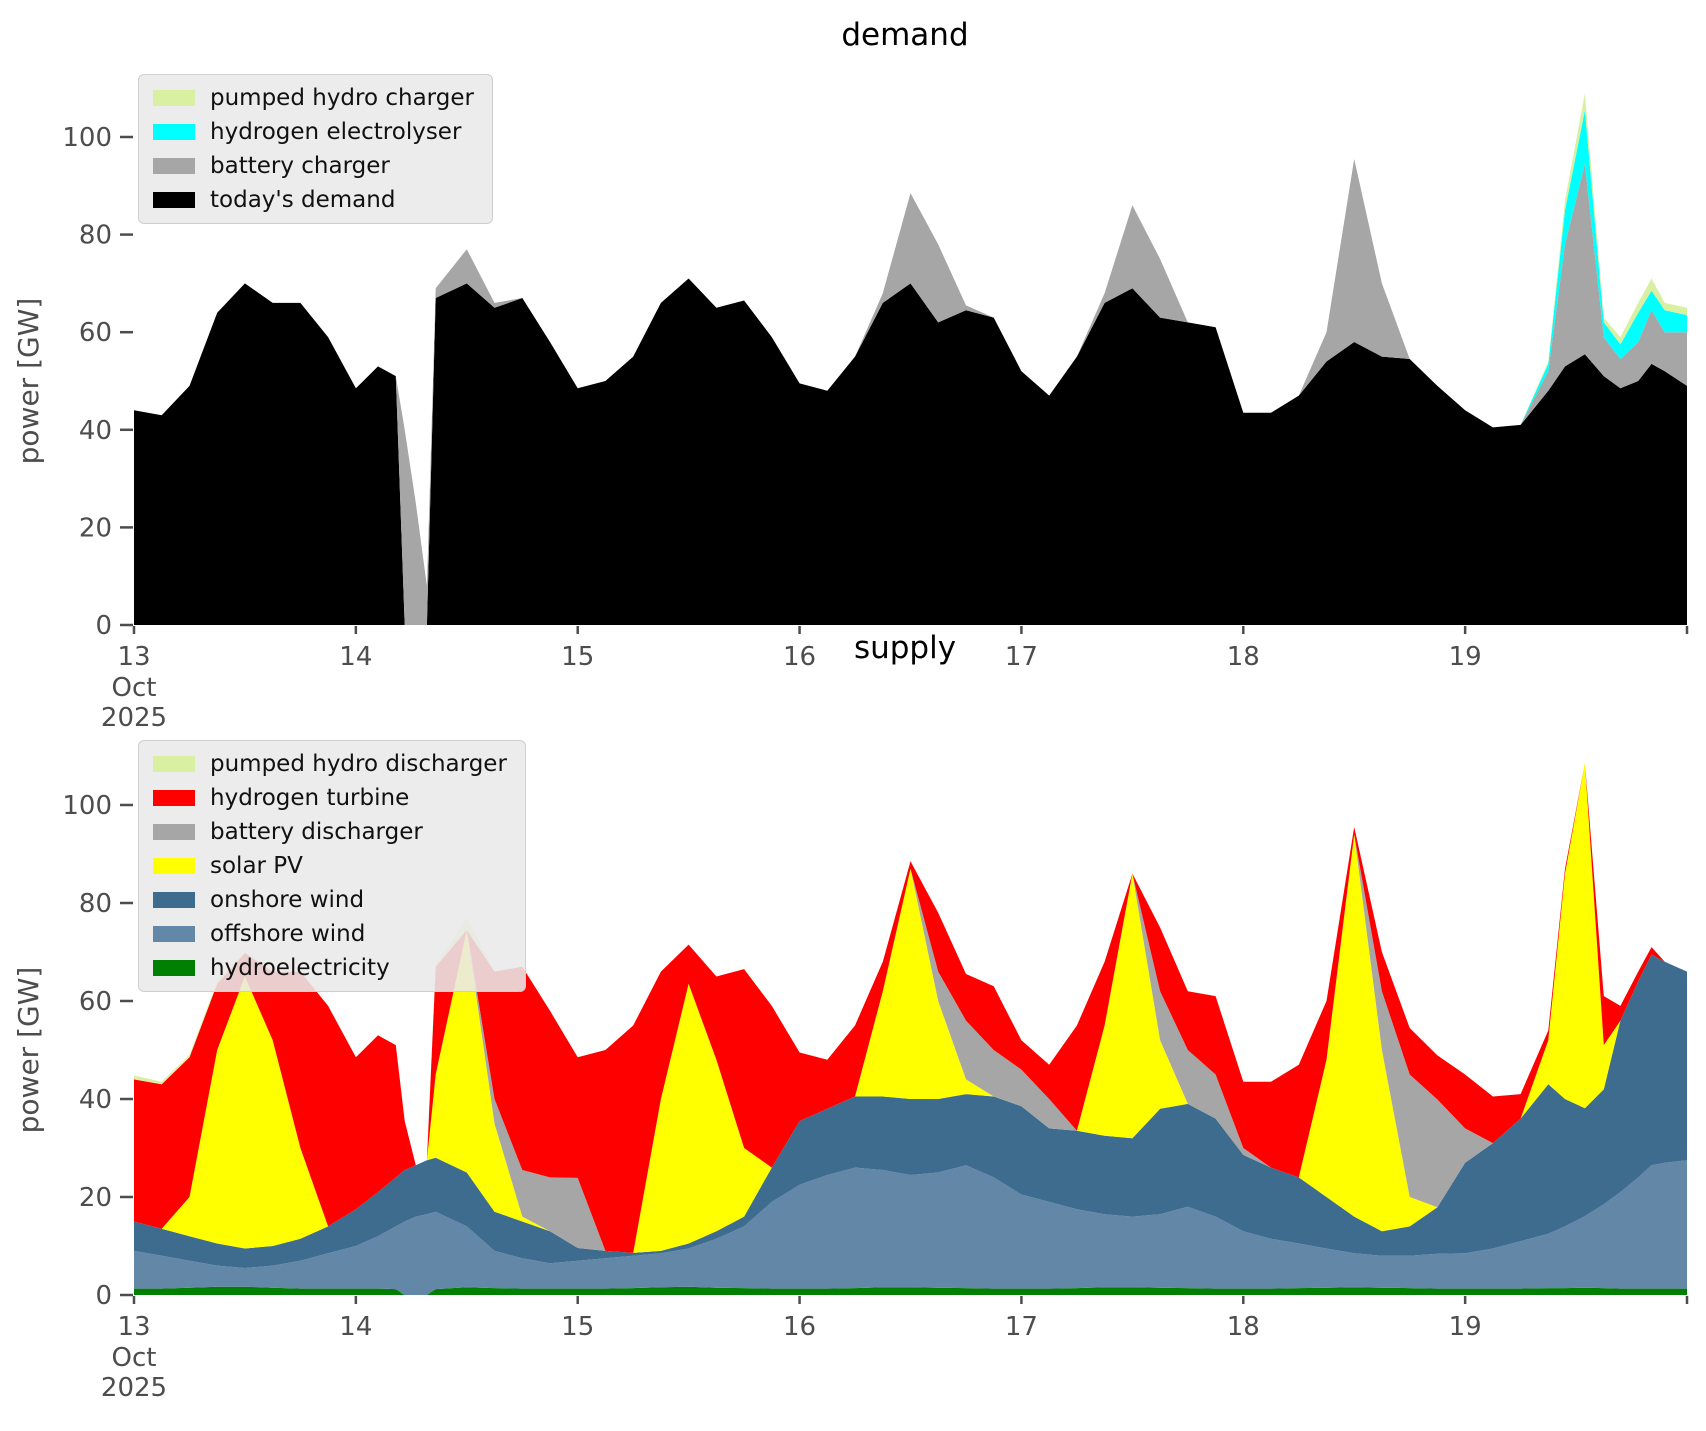  I want to click on legend-item-hydroelectricity: hydroelectricity, so click(330, 968).